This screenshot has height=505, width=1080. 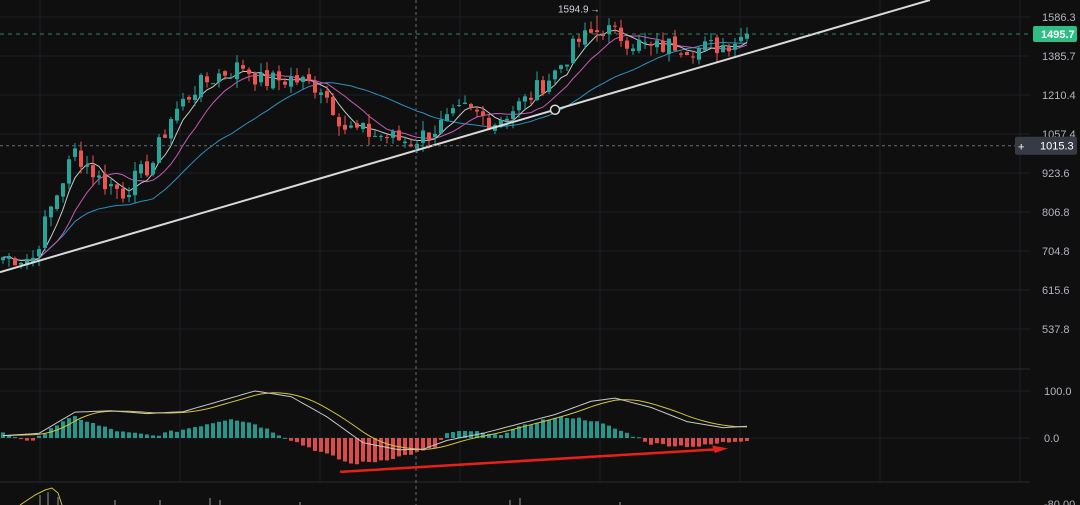 I want to click on price-tick-label: 923.6, so click(x=1056, y=174).